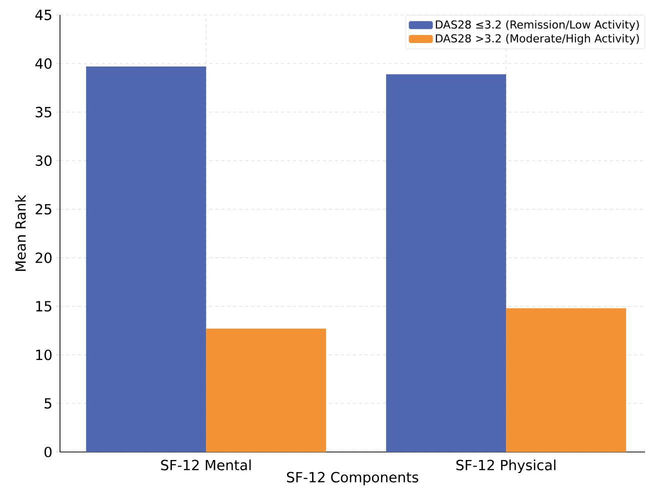  I want to click on y-axis-title: Mean Rank, so click(20, 232).